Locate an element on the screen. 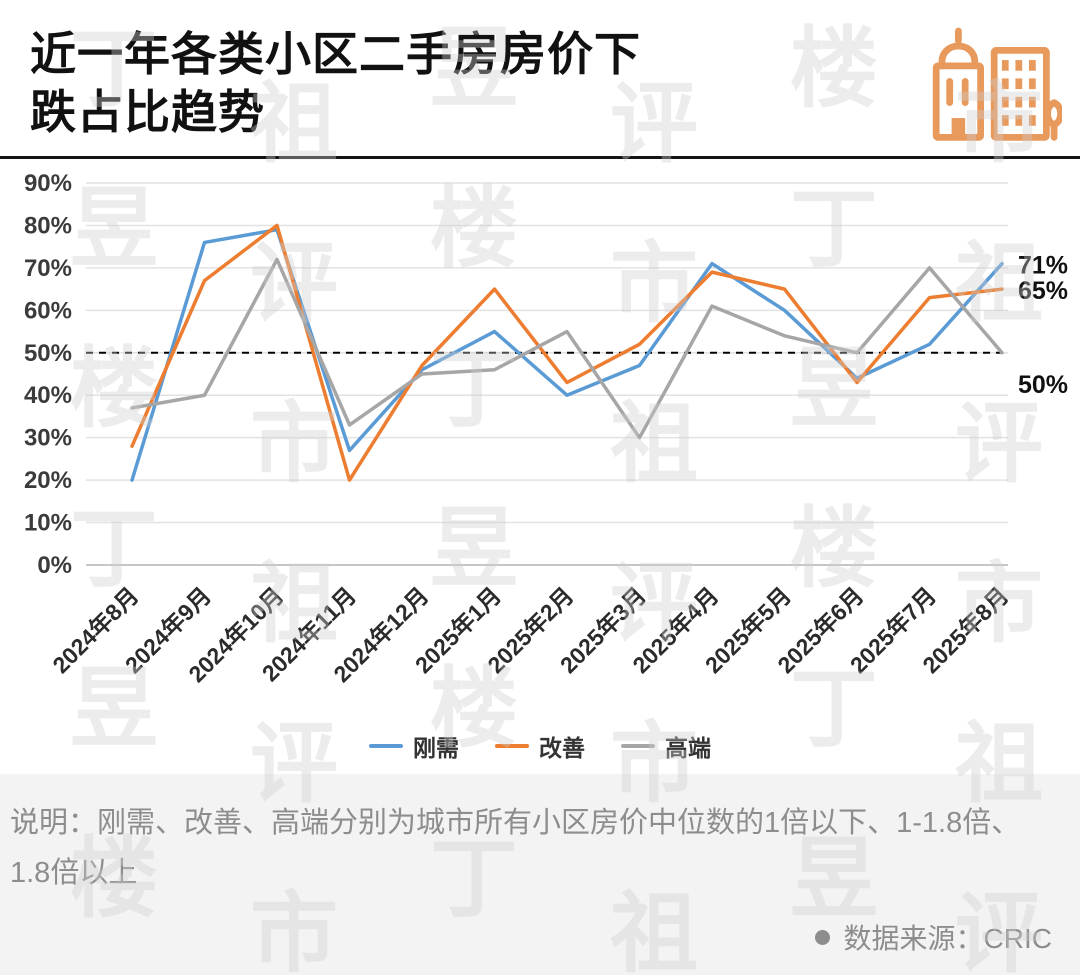 The height and width of the screenshot is (975, 1080). legend-label: 刚需 is located at coordinates (436, 748).